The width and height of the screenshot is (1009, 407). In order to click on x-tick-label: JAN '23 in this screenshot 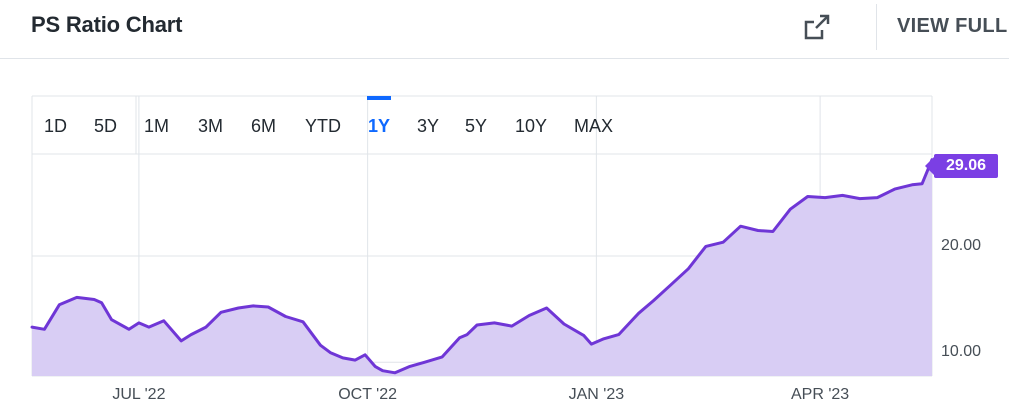, I will do `click(596, 394)`.